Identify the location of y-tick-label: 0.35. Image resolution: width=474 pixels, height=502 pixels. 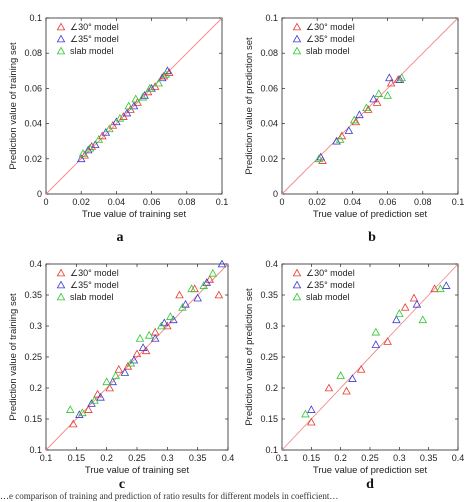
(33, 295).